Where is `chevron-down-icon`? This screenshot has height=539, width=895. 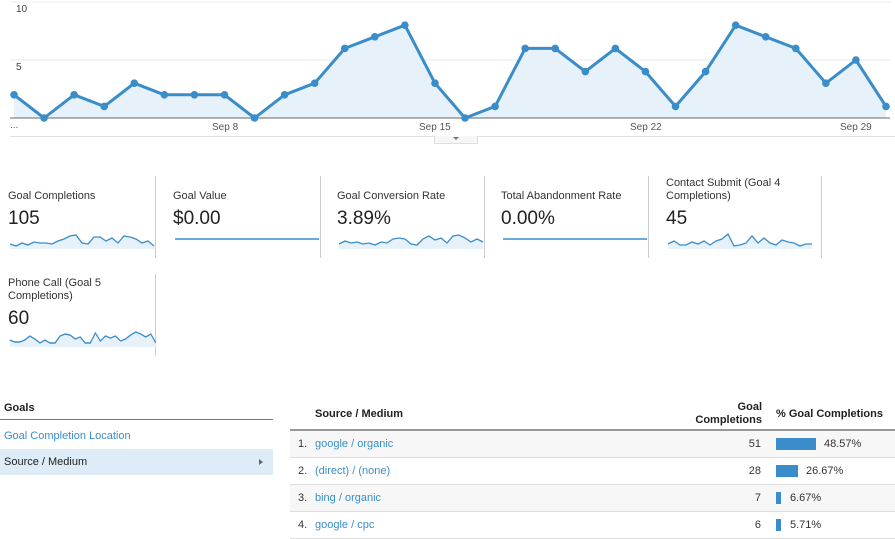
chevron-down-icon is located at coordinates (456, 138).